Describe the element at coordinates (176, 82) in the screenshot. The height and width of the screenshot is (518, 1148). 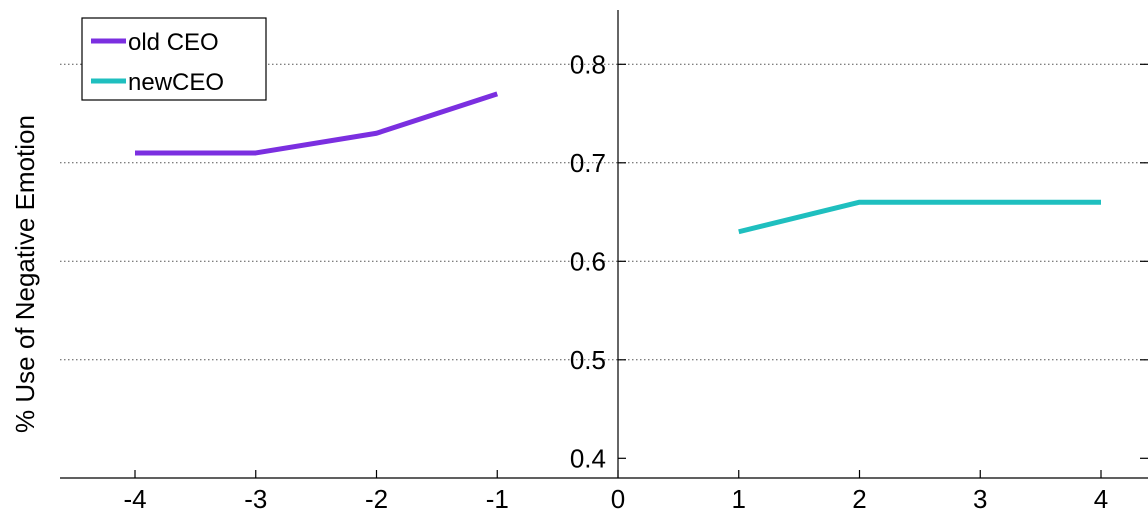
I see `legend-label-new-ceo: newCEO` at that location.